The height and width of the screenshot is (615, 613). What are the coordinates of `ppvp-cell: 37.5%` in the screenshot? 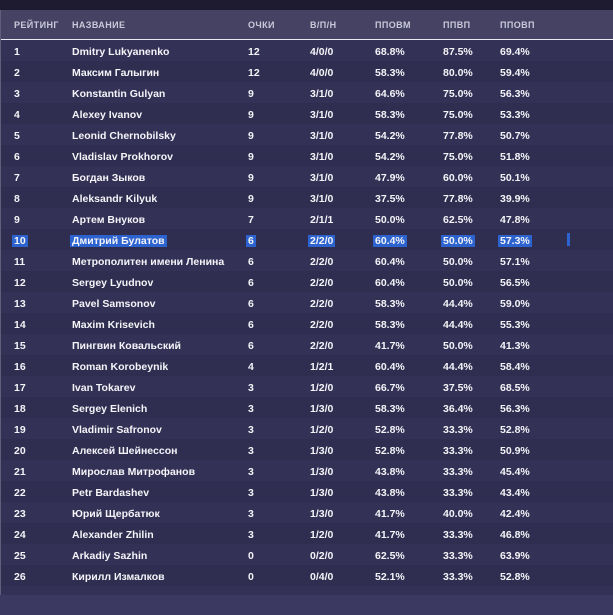 It's located at (458, 387).